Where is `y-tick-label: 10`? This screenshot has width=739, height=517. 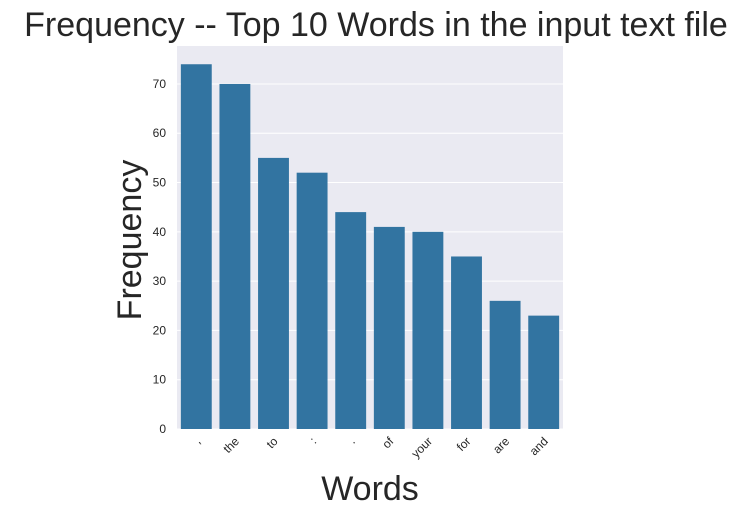 y-tick-label: 10 is located at coordinates (160, 380).